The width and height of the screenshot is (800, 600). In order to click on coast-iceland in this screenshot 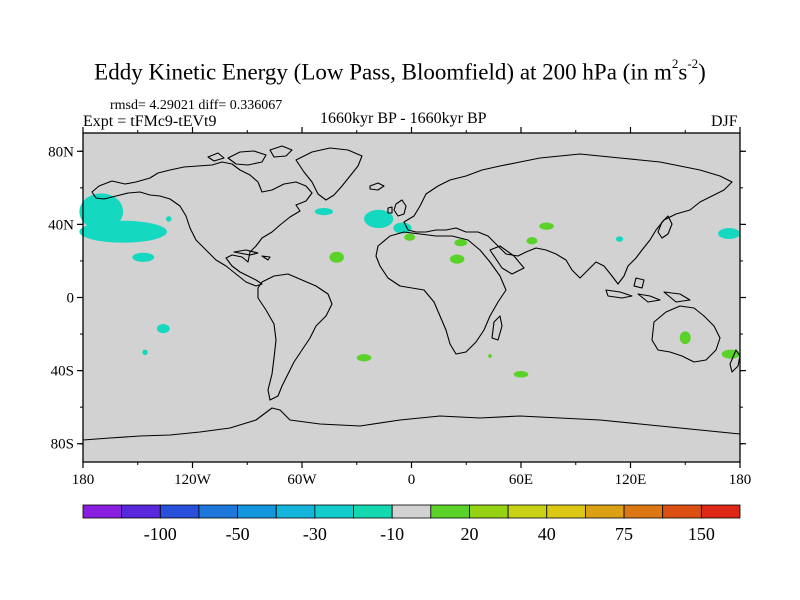, I will do `click(377, 186)`.